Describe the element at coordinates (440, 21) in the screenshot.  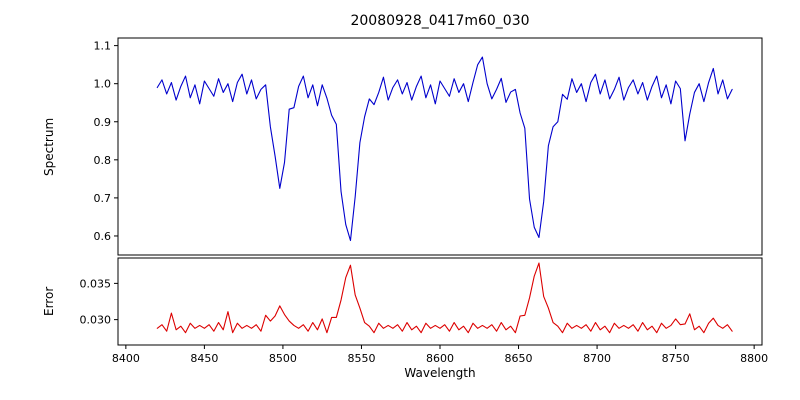
I see `chart-title: 20080928_0417m60_030` at that location.